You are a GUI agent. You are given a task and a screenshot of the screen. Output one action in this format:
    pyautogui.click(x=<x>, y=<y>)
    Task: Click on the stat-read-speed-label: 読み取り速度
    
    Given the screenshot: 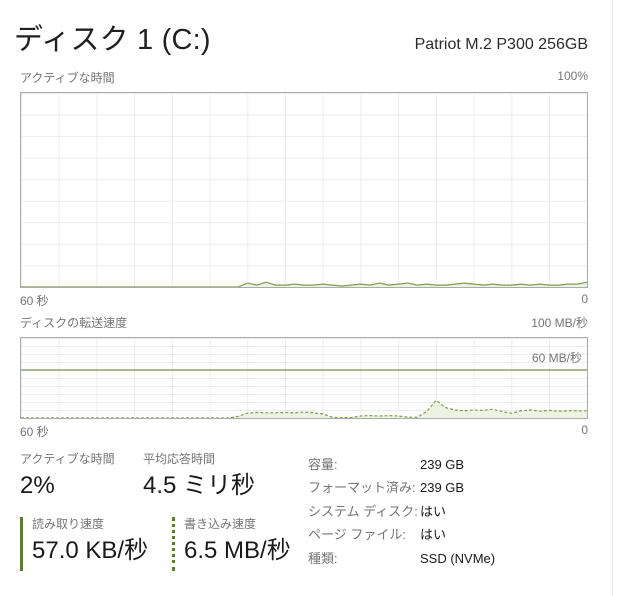 What is the action you would take?
    pyautogui.click(x=68, y=524)
    